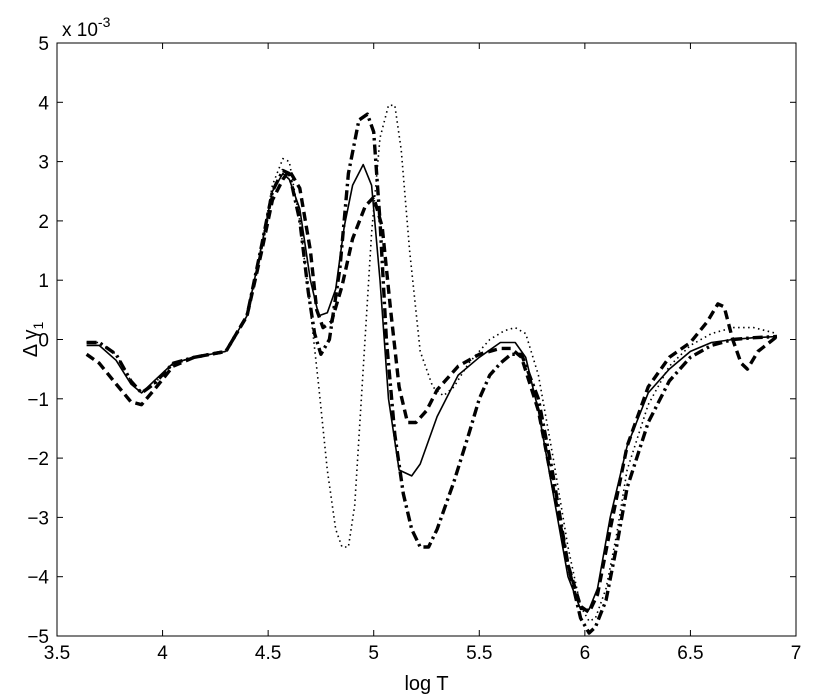 The width and height of the screenshot is (830, 695). I want to click on y-tick-label: −2, so click(38, 459).